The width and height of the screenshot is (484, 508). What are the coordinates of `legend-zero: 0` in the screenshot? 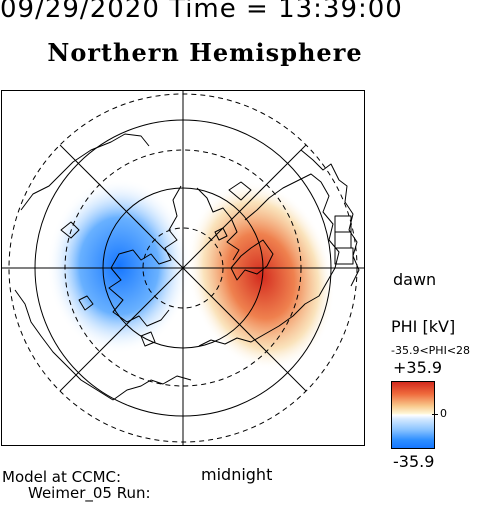 It's located at (443, 413).